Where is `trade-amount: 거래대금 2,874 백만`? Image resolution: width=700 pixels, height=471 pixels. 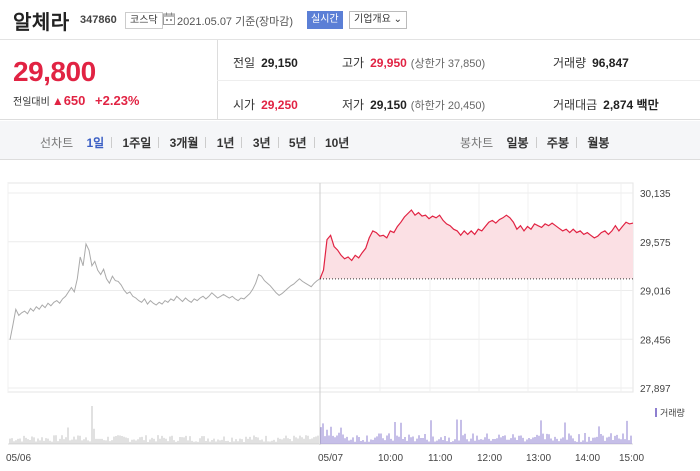 trade-amount: 거래대금 2,874 백만 is located at coordinates (606, 105).